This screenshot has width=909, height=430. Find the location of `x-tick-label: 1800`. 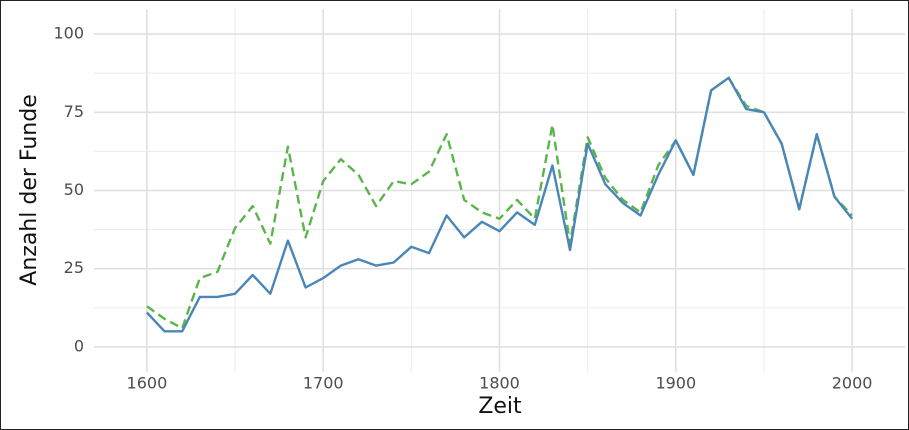

x-tick-label: 1800 is located at coordinates (499, 383).